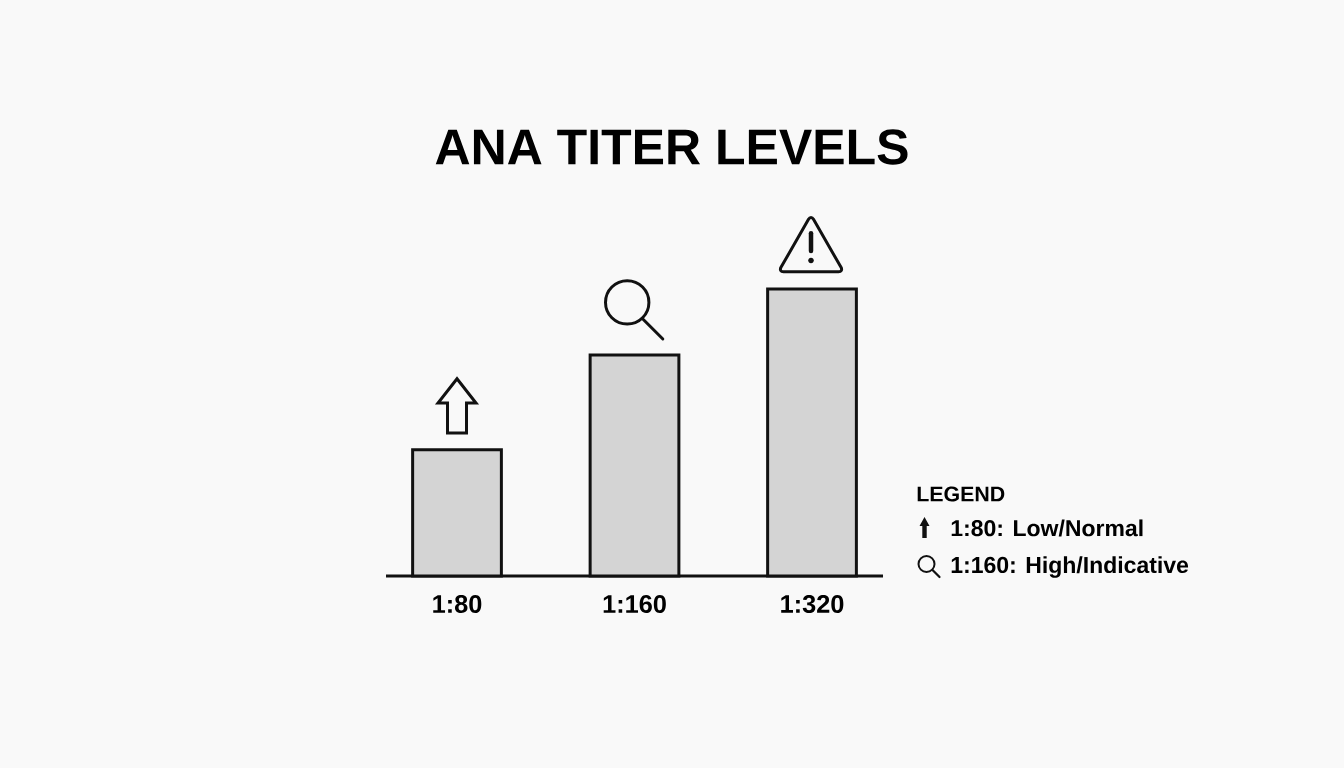 Image resolution: width=1344 pixels, height=768 pixels. I want to click on x-tick-label: 1:80, so click(457, 604).